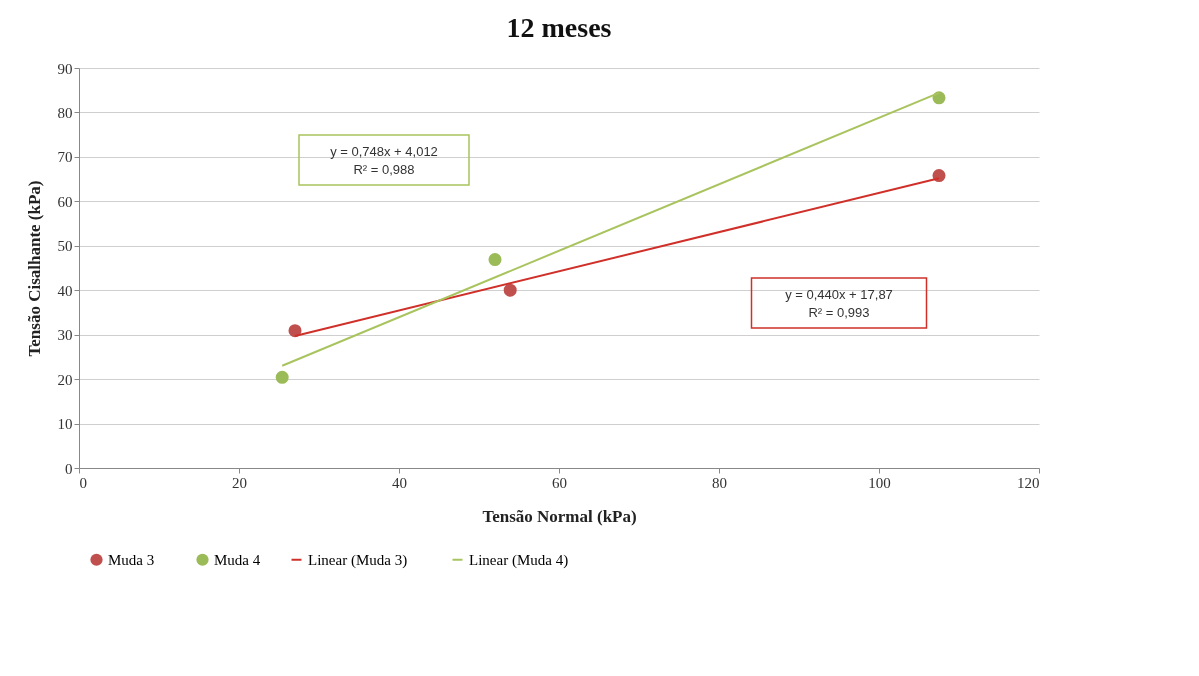 Image resolution: width=1199 pixels, height=676 pixels. I want to click on y-tick-label: 0, so click(69, 468).